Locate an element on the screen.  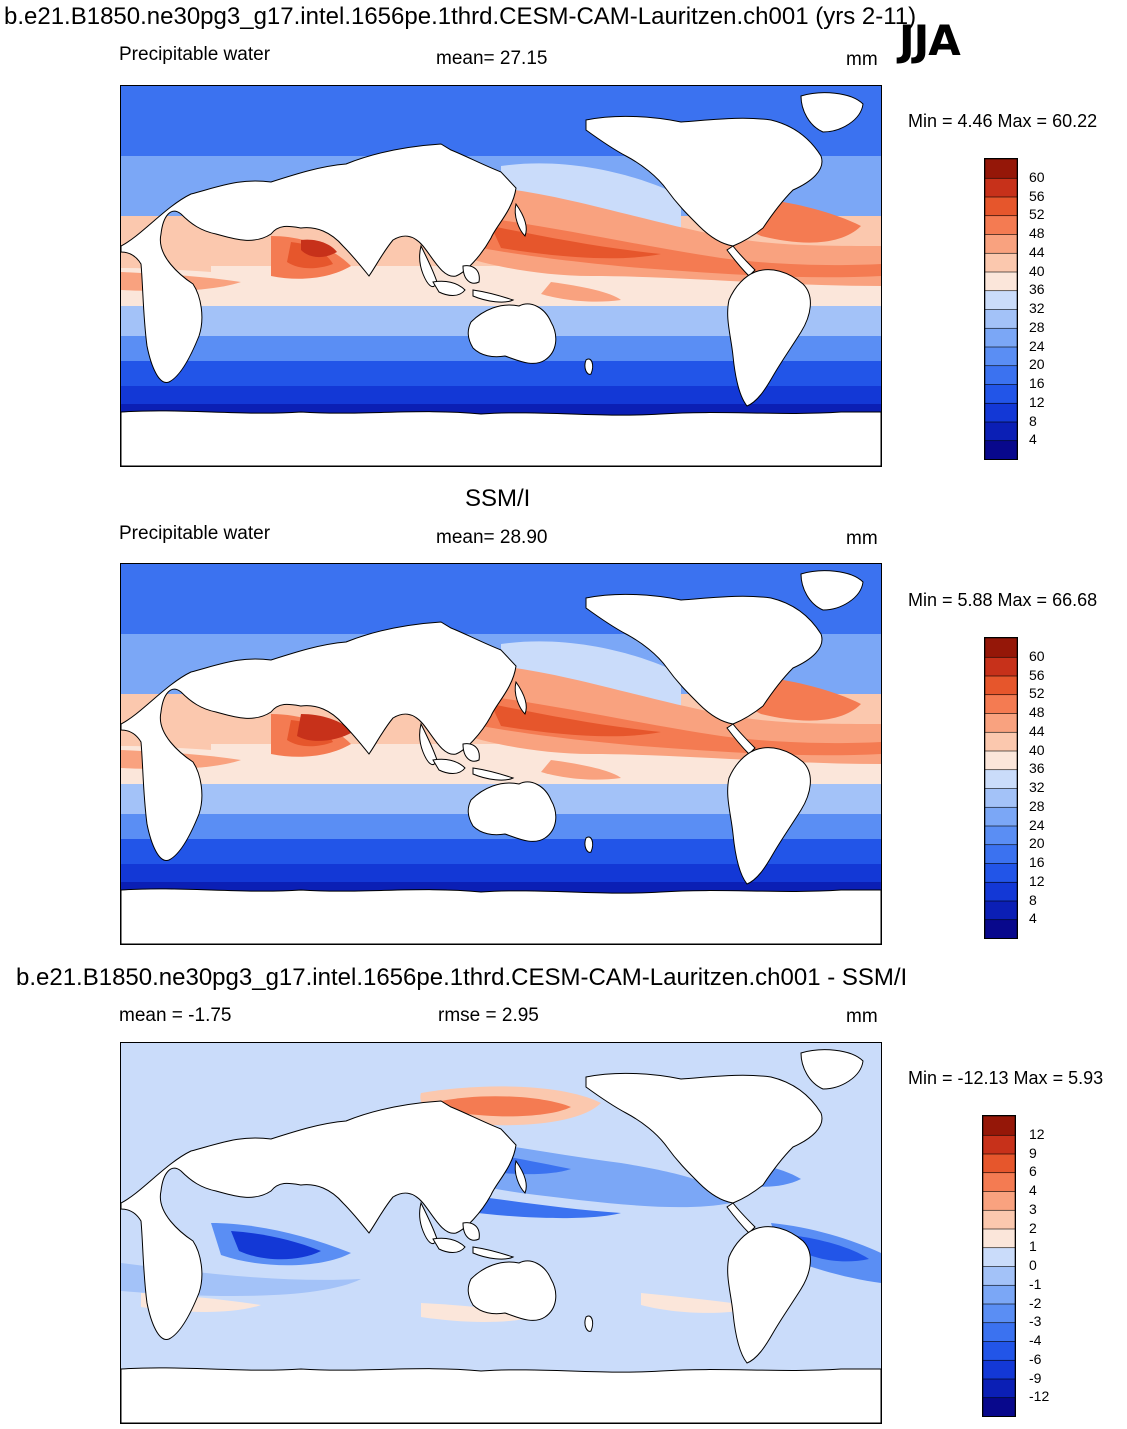
panel3-colorbar-tick-label: 1 is located at coordinates (1033, 1246).